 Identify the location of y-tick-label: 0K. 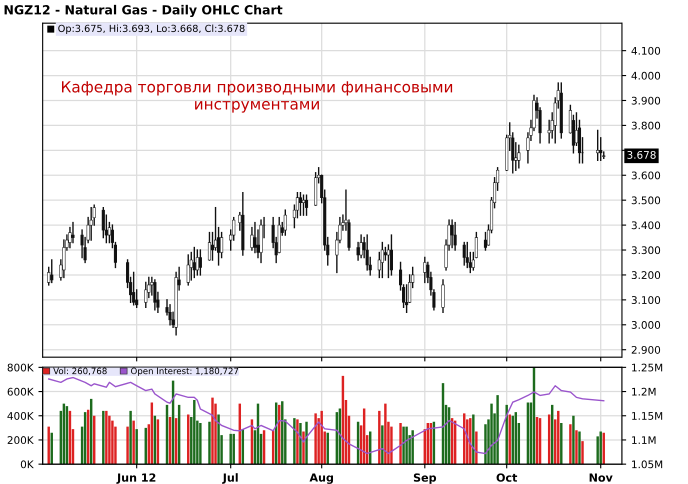
(27, 464).